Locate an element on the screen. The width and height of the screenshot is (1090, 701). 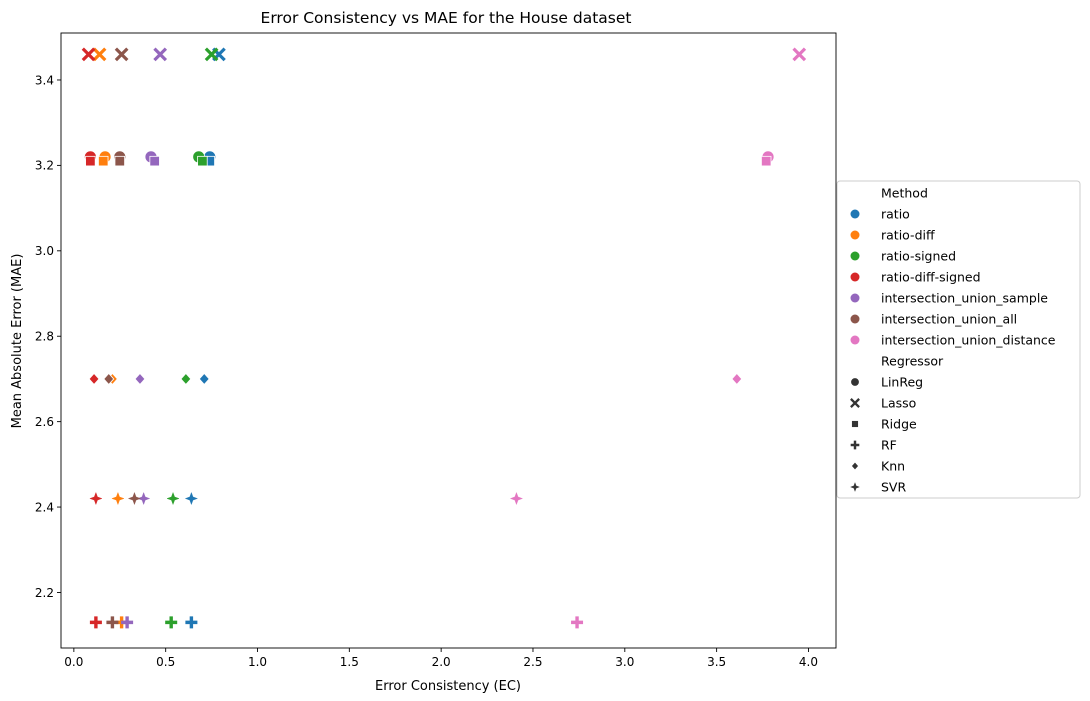
data-point-ratio-diff-ridge is located at coordinates (103, 161).